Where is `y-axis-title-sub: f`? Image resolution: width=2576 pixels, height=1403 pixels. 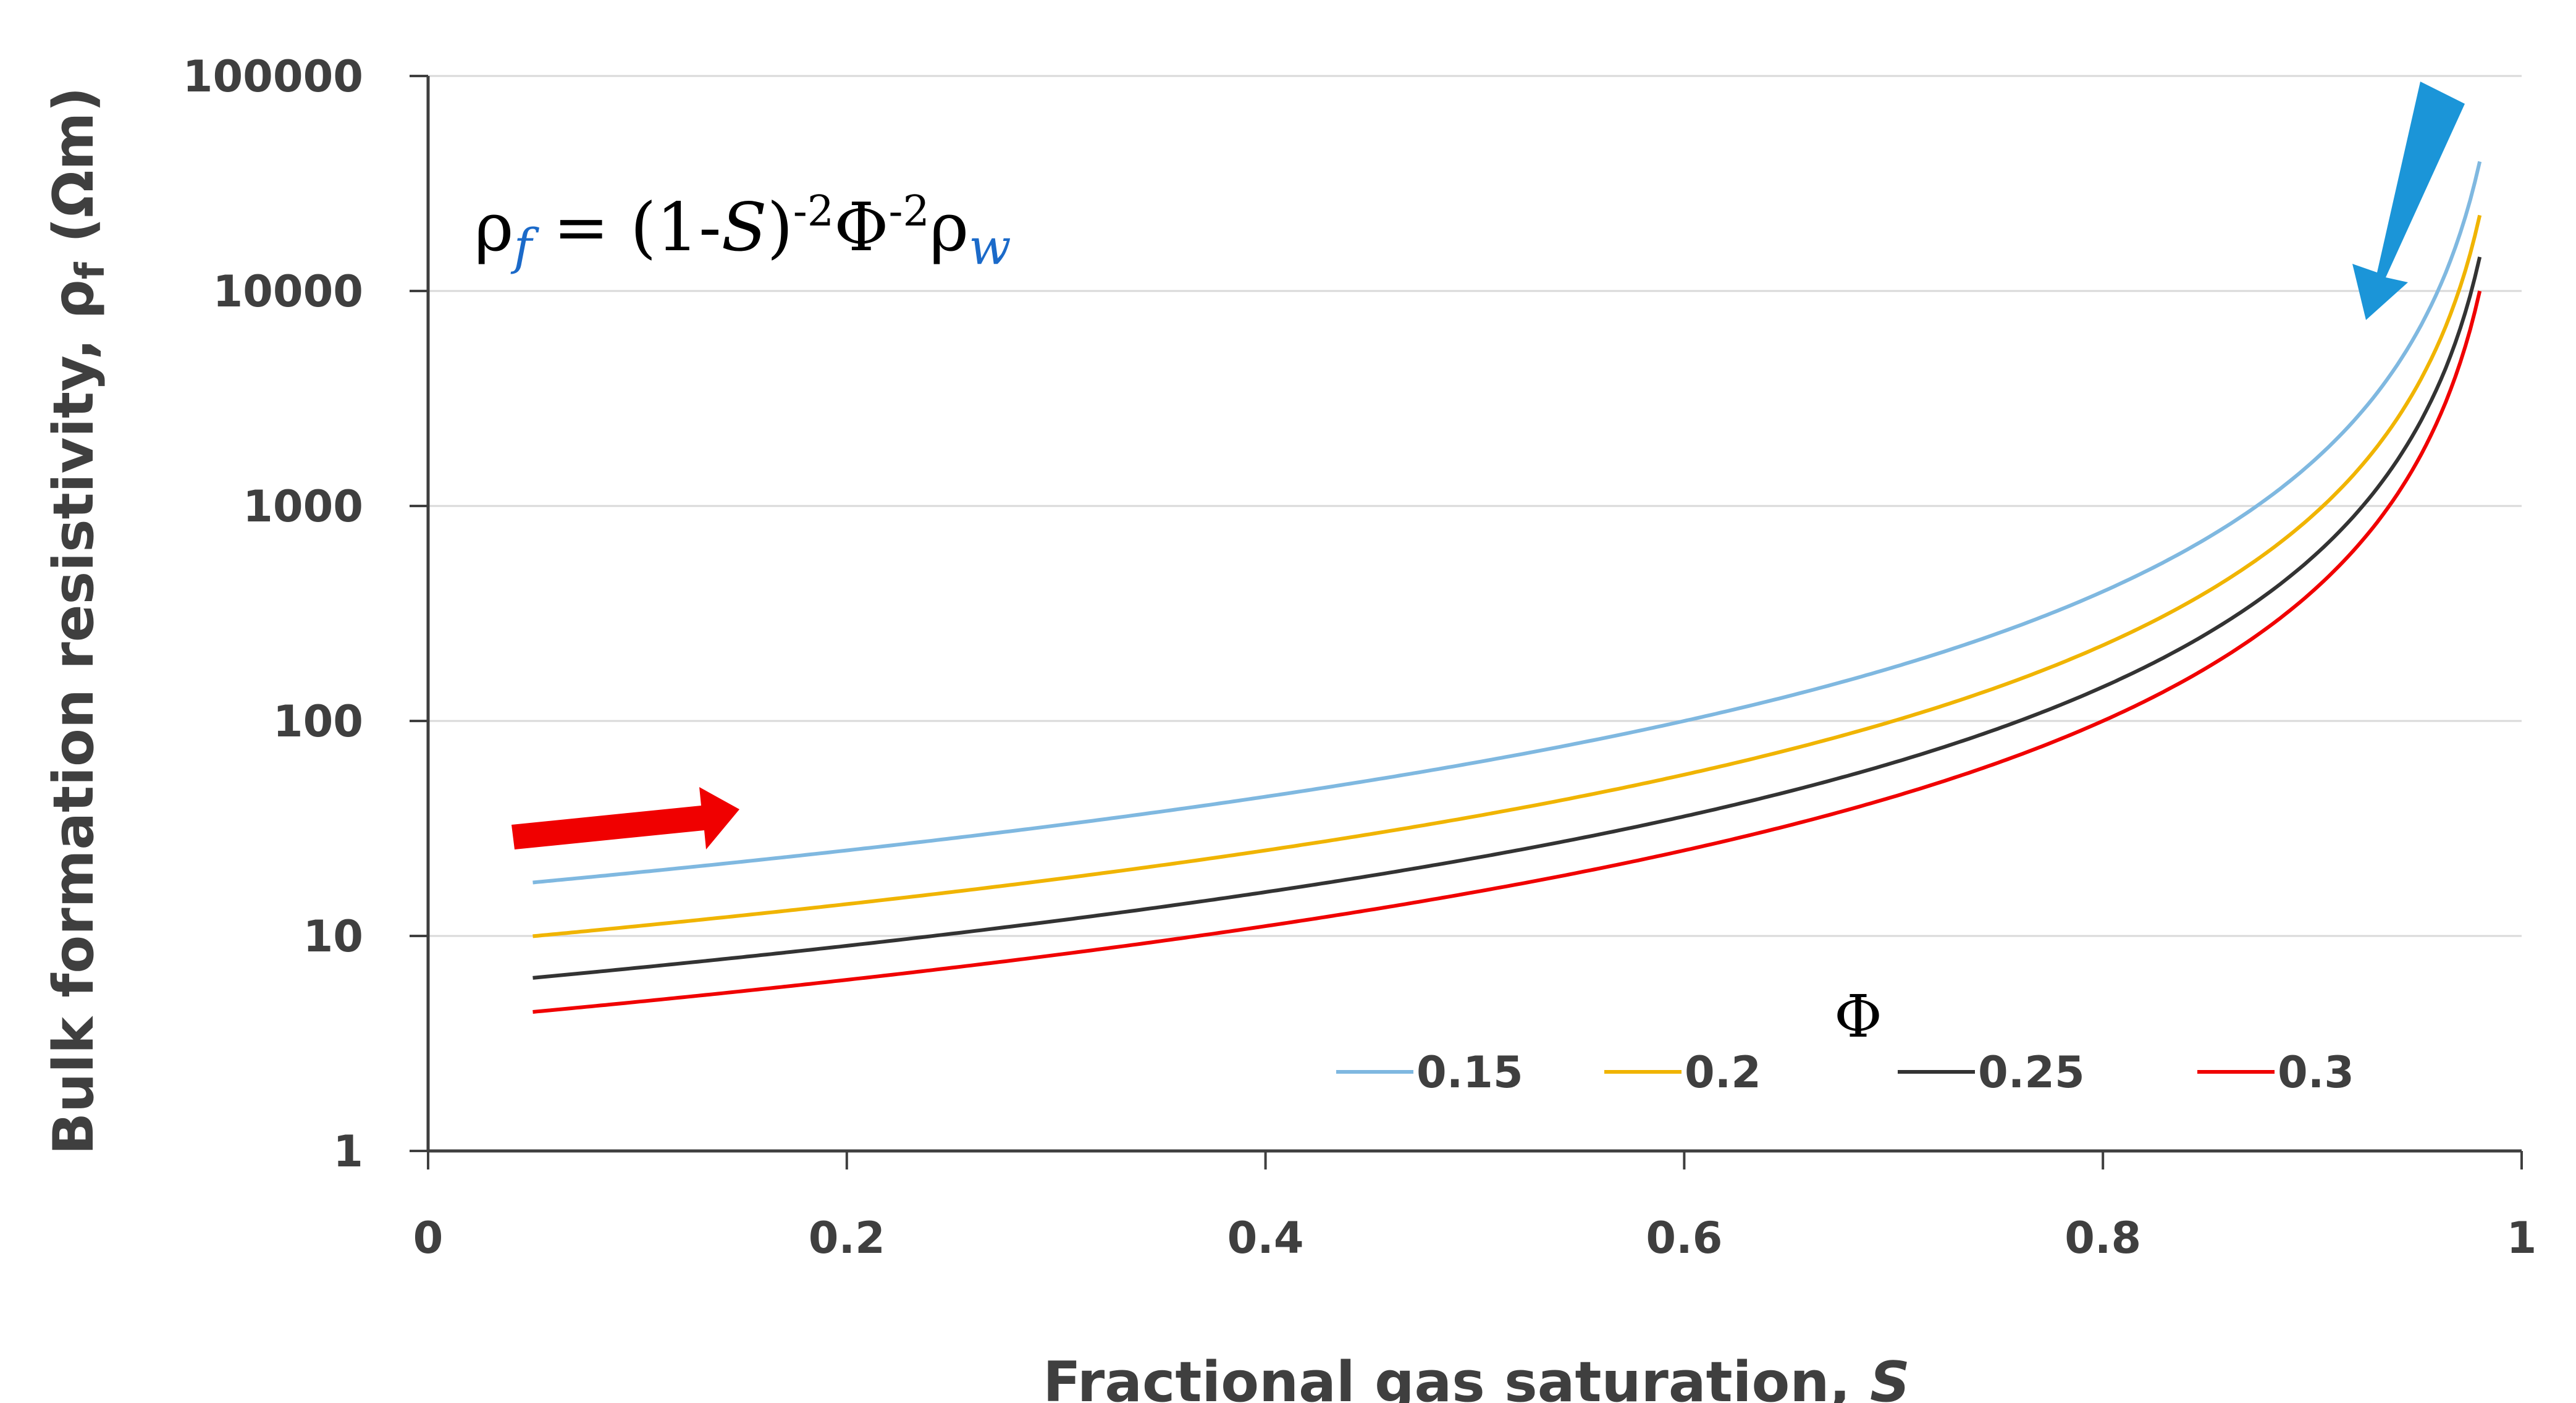
y-axis-title-sub: f is located at coordinates (91, 270).